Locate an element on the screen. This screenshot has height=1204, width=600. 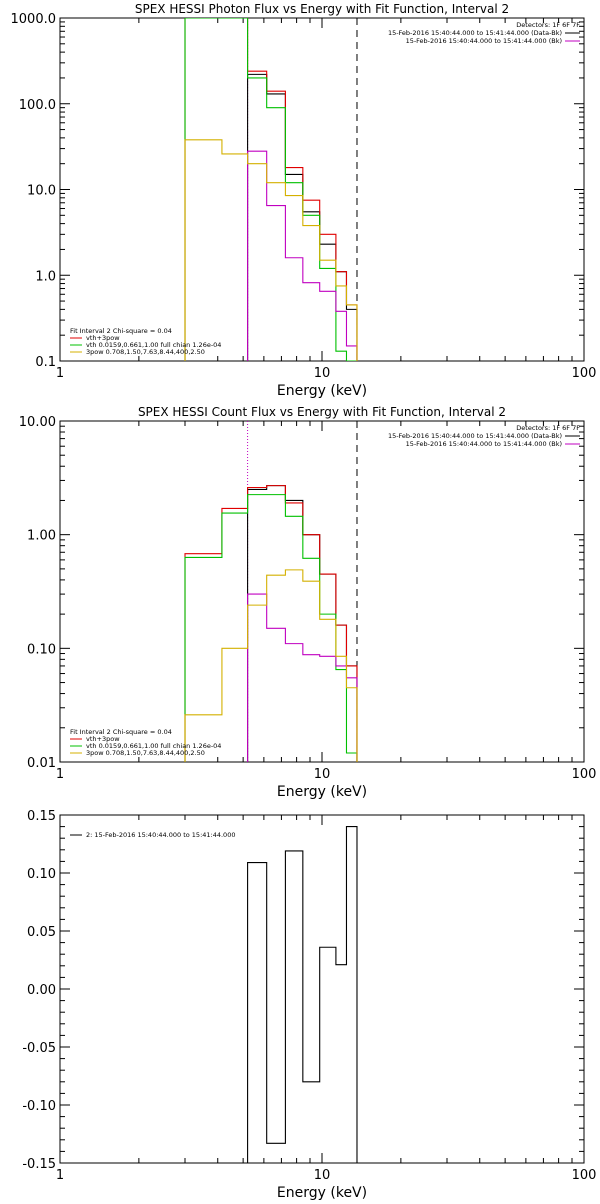
y-tick-label: 100.0 is located at coordinates (37, 105).